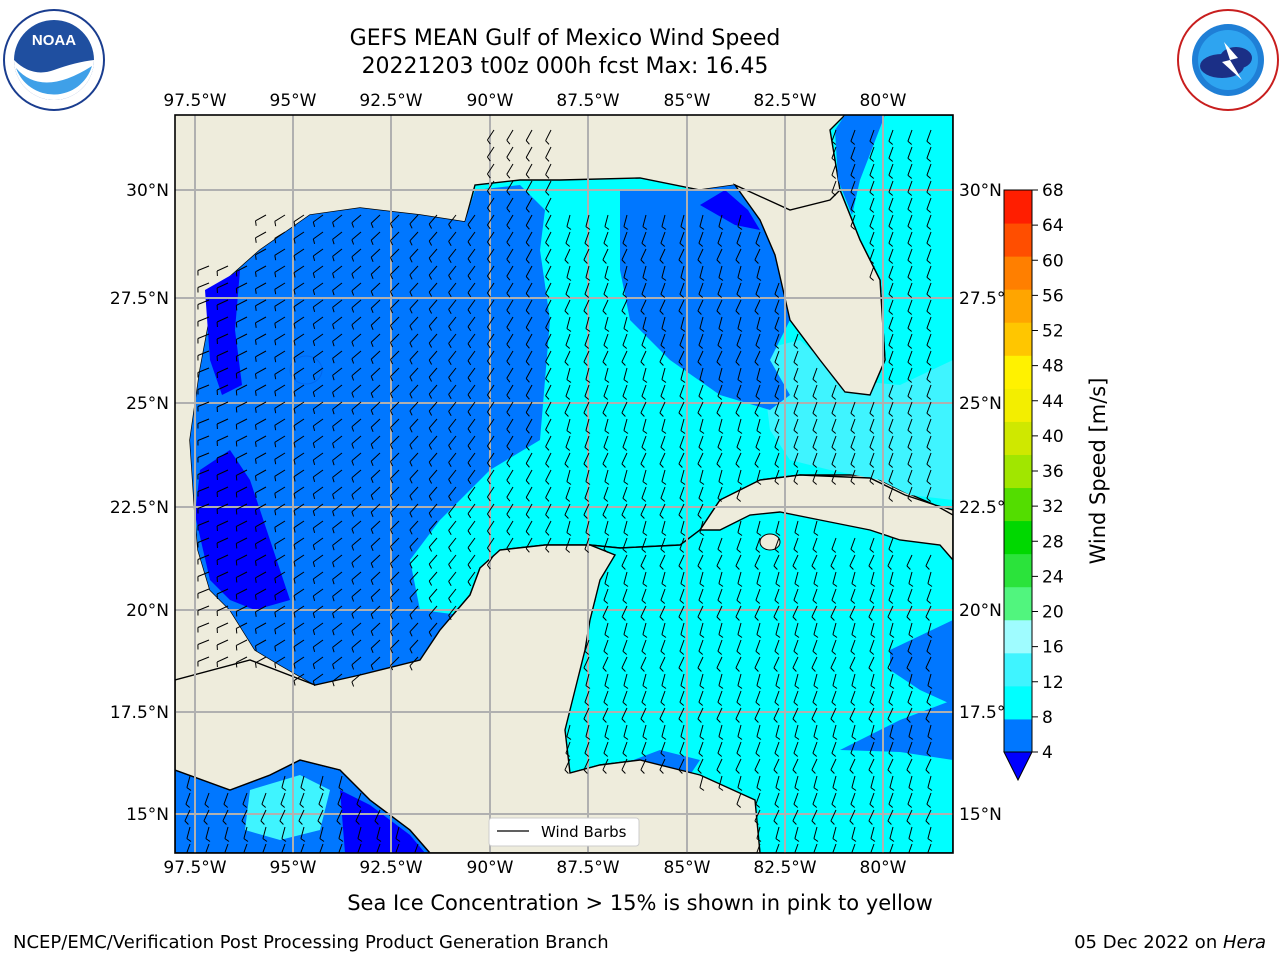 The height and width of the screenshot is (960, 1280). What do you see at coordinates (490, 868) in the screenshot?
I see `lon-label: 90°W` at bounding box center [490, 868].